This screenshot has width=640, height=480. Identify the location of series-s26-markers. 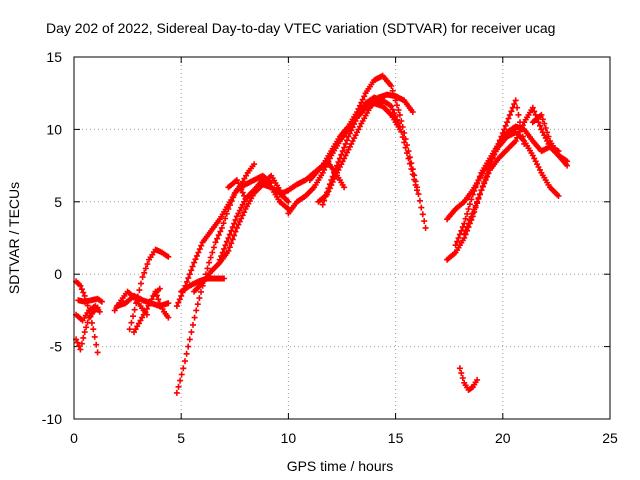
(550, 140).